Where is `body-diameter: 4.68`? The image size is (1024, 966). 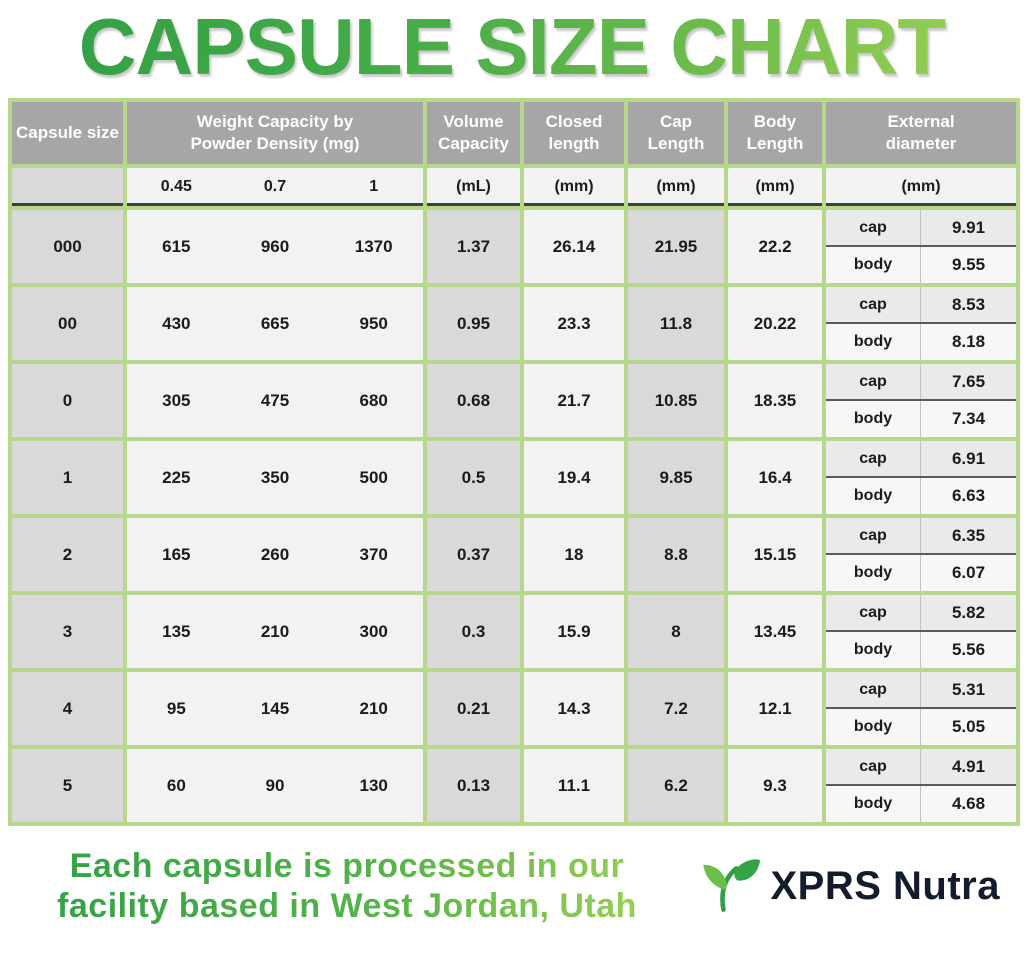
body-diameter: 4.68 is located at coordinates (968, 803).